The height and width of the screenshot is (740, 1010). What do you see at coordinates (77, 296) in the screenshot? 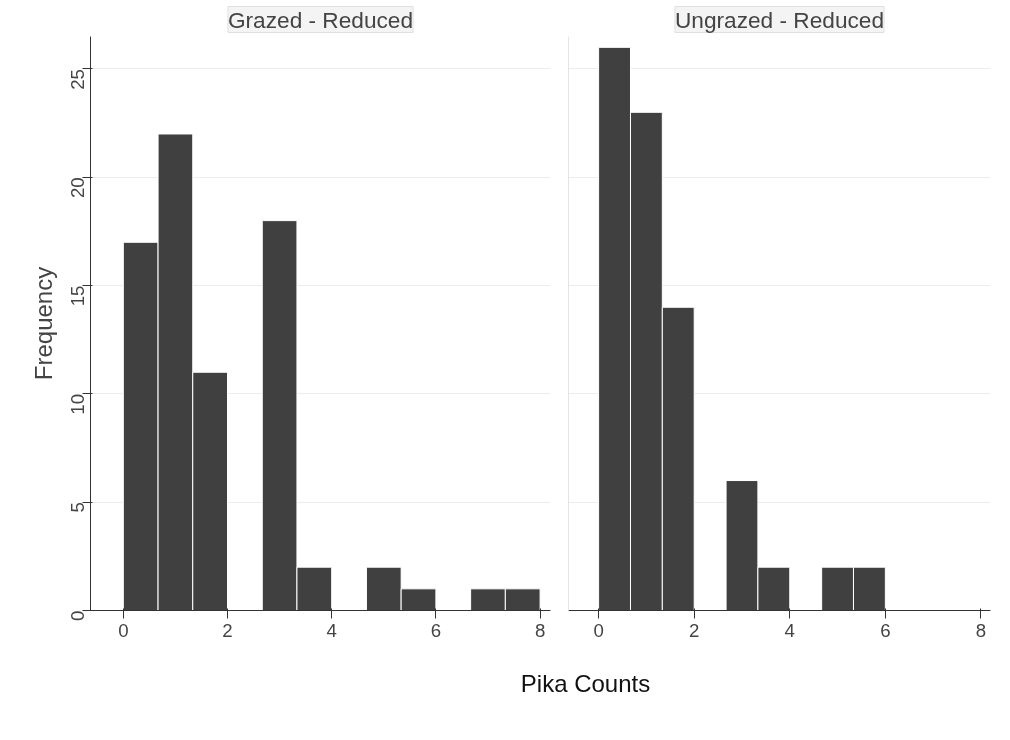
I see `y-tick-label: 15` at bounding box center [77, 296].